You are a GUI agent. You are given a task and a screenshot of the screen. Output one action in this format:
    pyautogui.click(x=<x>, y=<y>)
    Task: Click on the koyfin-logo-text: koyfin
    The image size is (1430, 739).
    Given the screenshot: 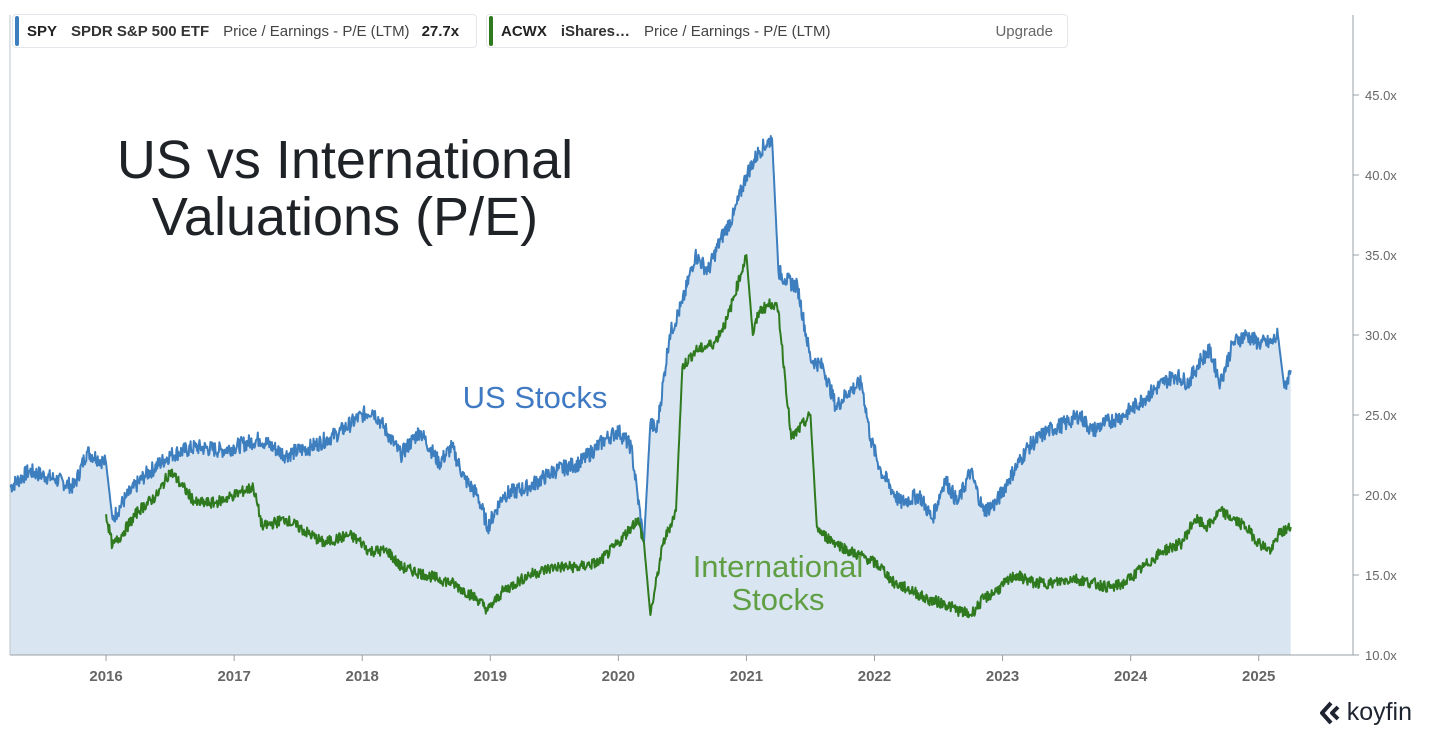 What is the action you would take?
    pyautogui.click(x=1379, y=712)
    